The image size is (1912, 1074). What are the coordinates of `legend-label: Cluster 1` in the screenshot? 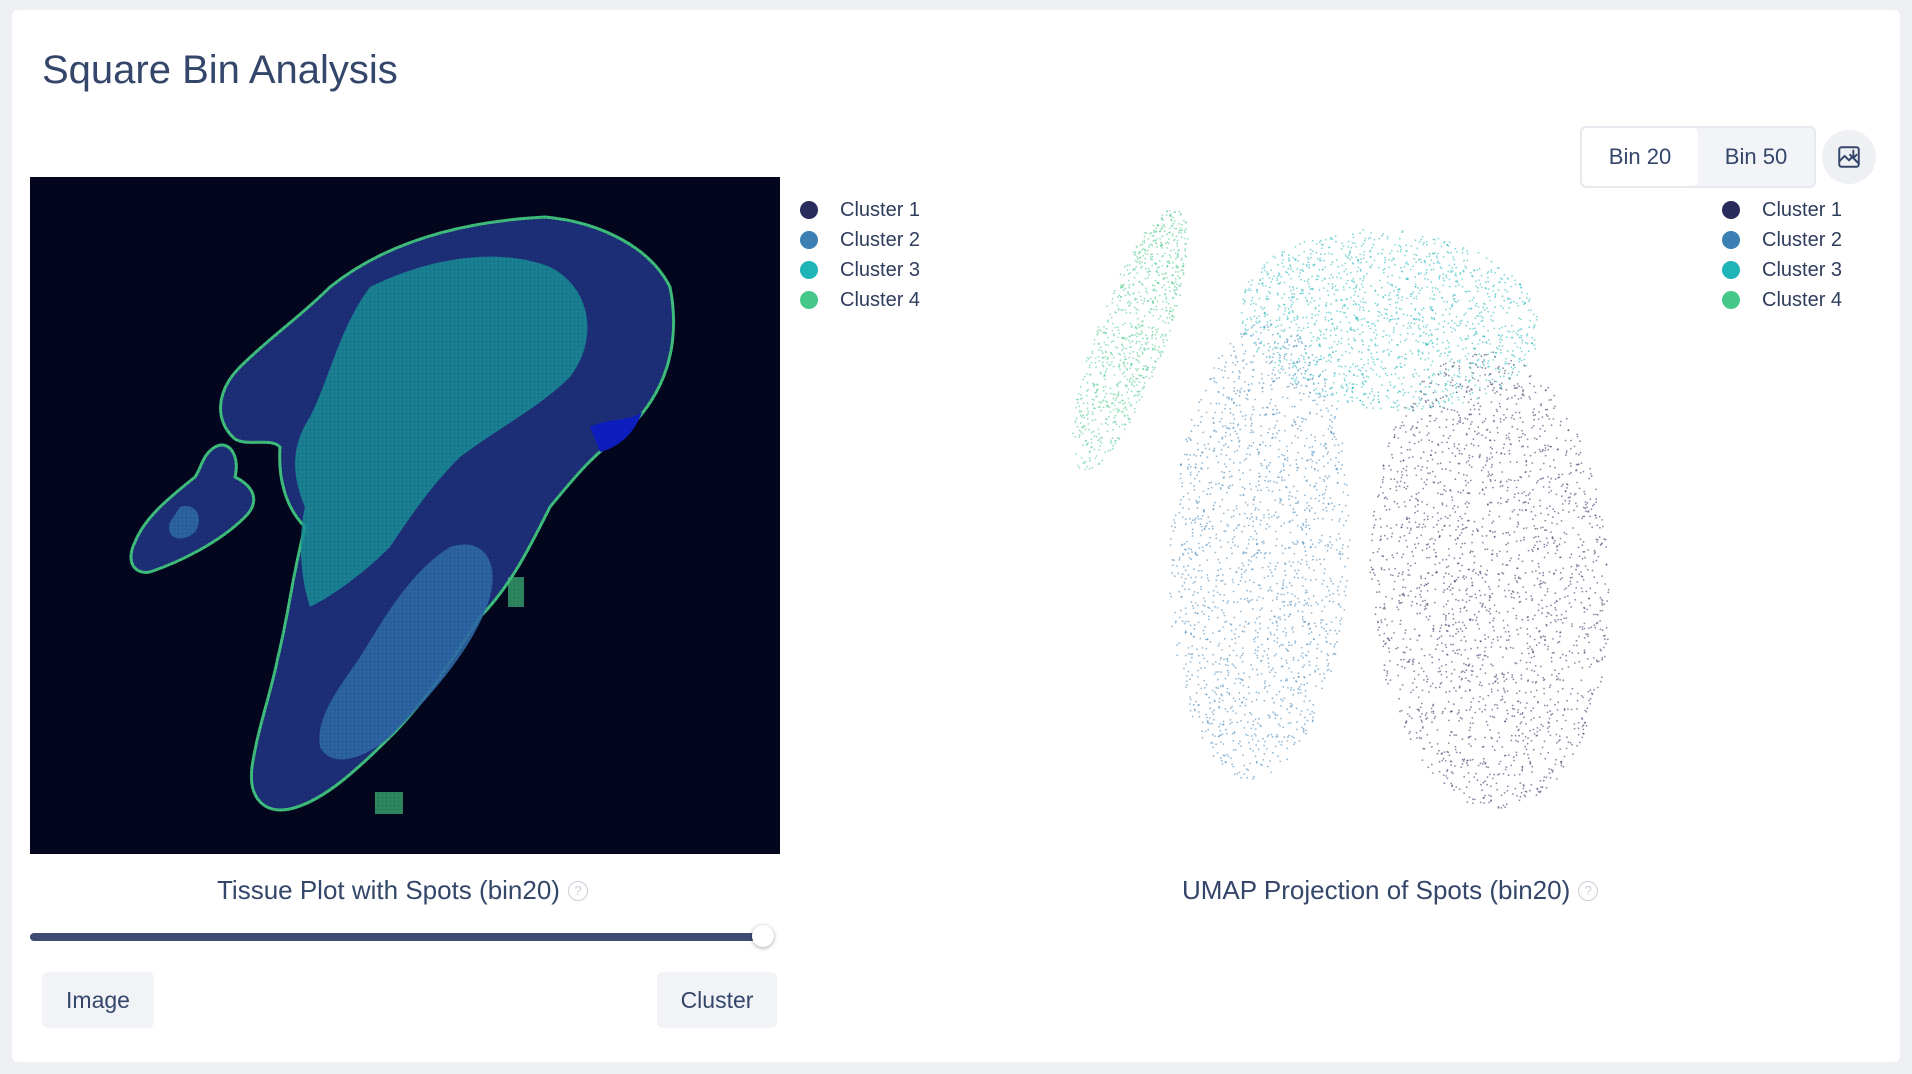 It's located at (880, 209).